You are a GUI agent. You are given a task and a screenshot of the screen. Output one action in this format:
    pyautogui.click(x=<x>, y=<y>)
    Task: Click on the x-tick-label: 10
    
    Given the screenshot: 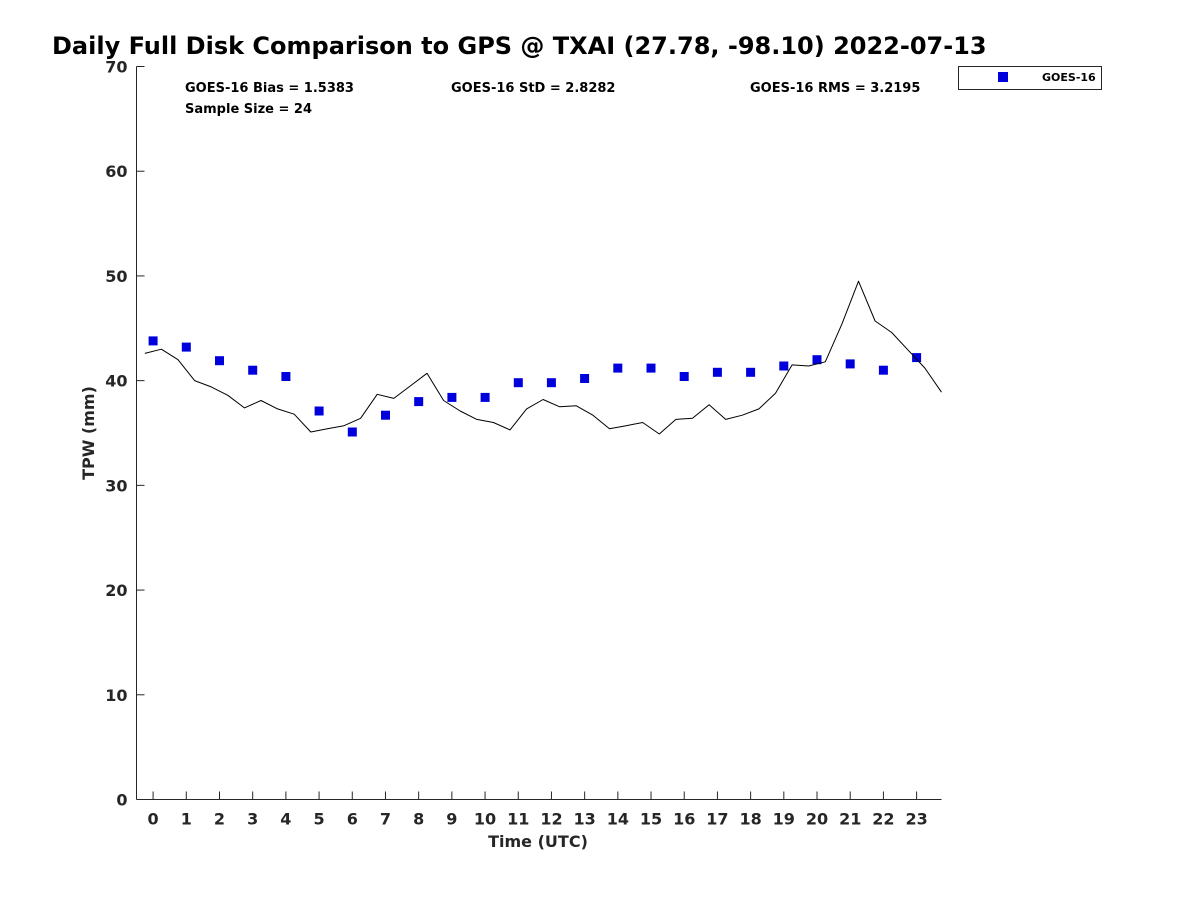 What is the action you would take?
    pyautogui.click(x=485, y=819)
    